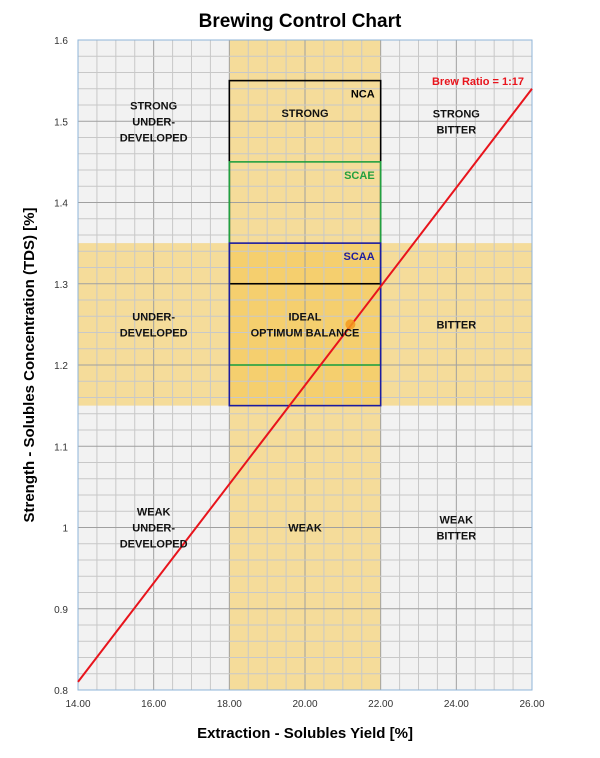 The width and height of the screenshot is (600, 758). I want to click on region-label: OPTIMUM BALANCE, so click(305, 333).